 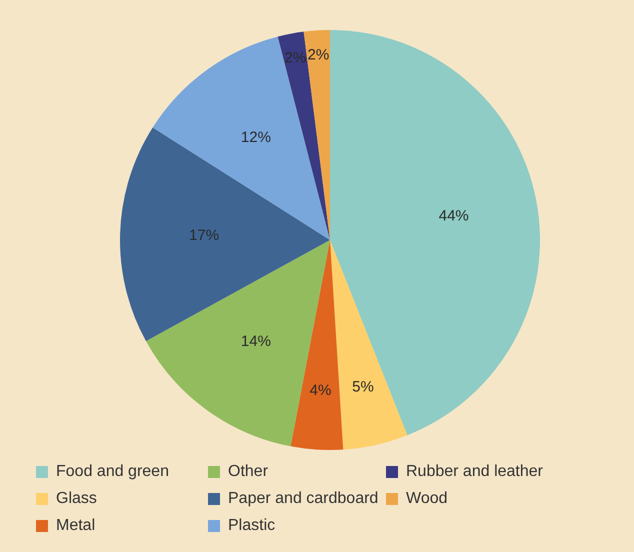 I want to click on legend-label: Wood, so click(x=427, y=499).